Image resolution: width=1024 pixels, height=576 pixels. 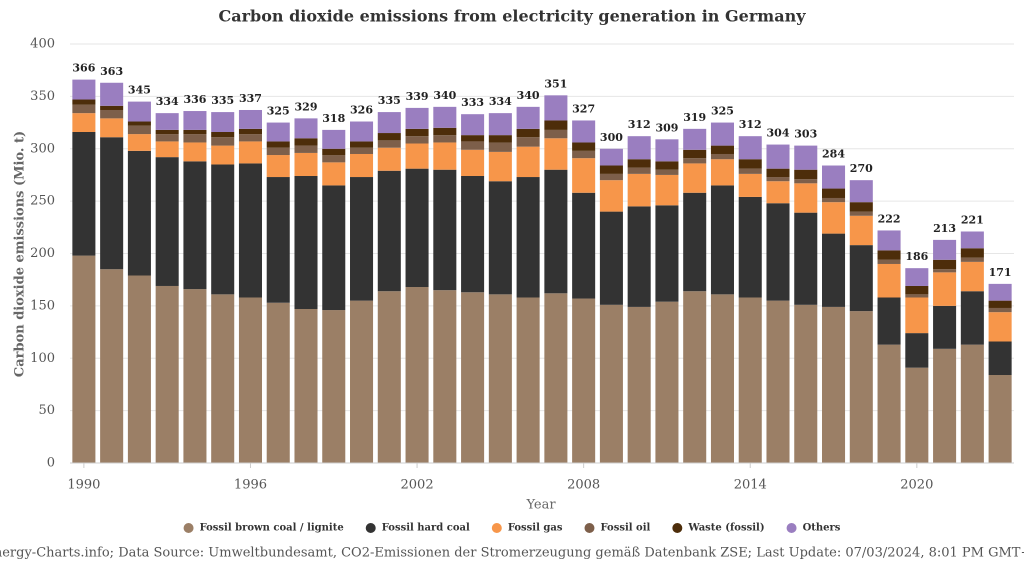 What do you see at coordinates (20, 254) in the screenshot?
I see `y-axis-title: Carbon dioxide emissions (Mio. t)` at bounding box center [20, 254].